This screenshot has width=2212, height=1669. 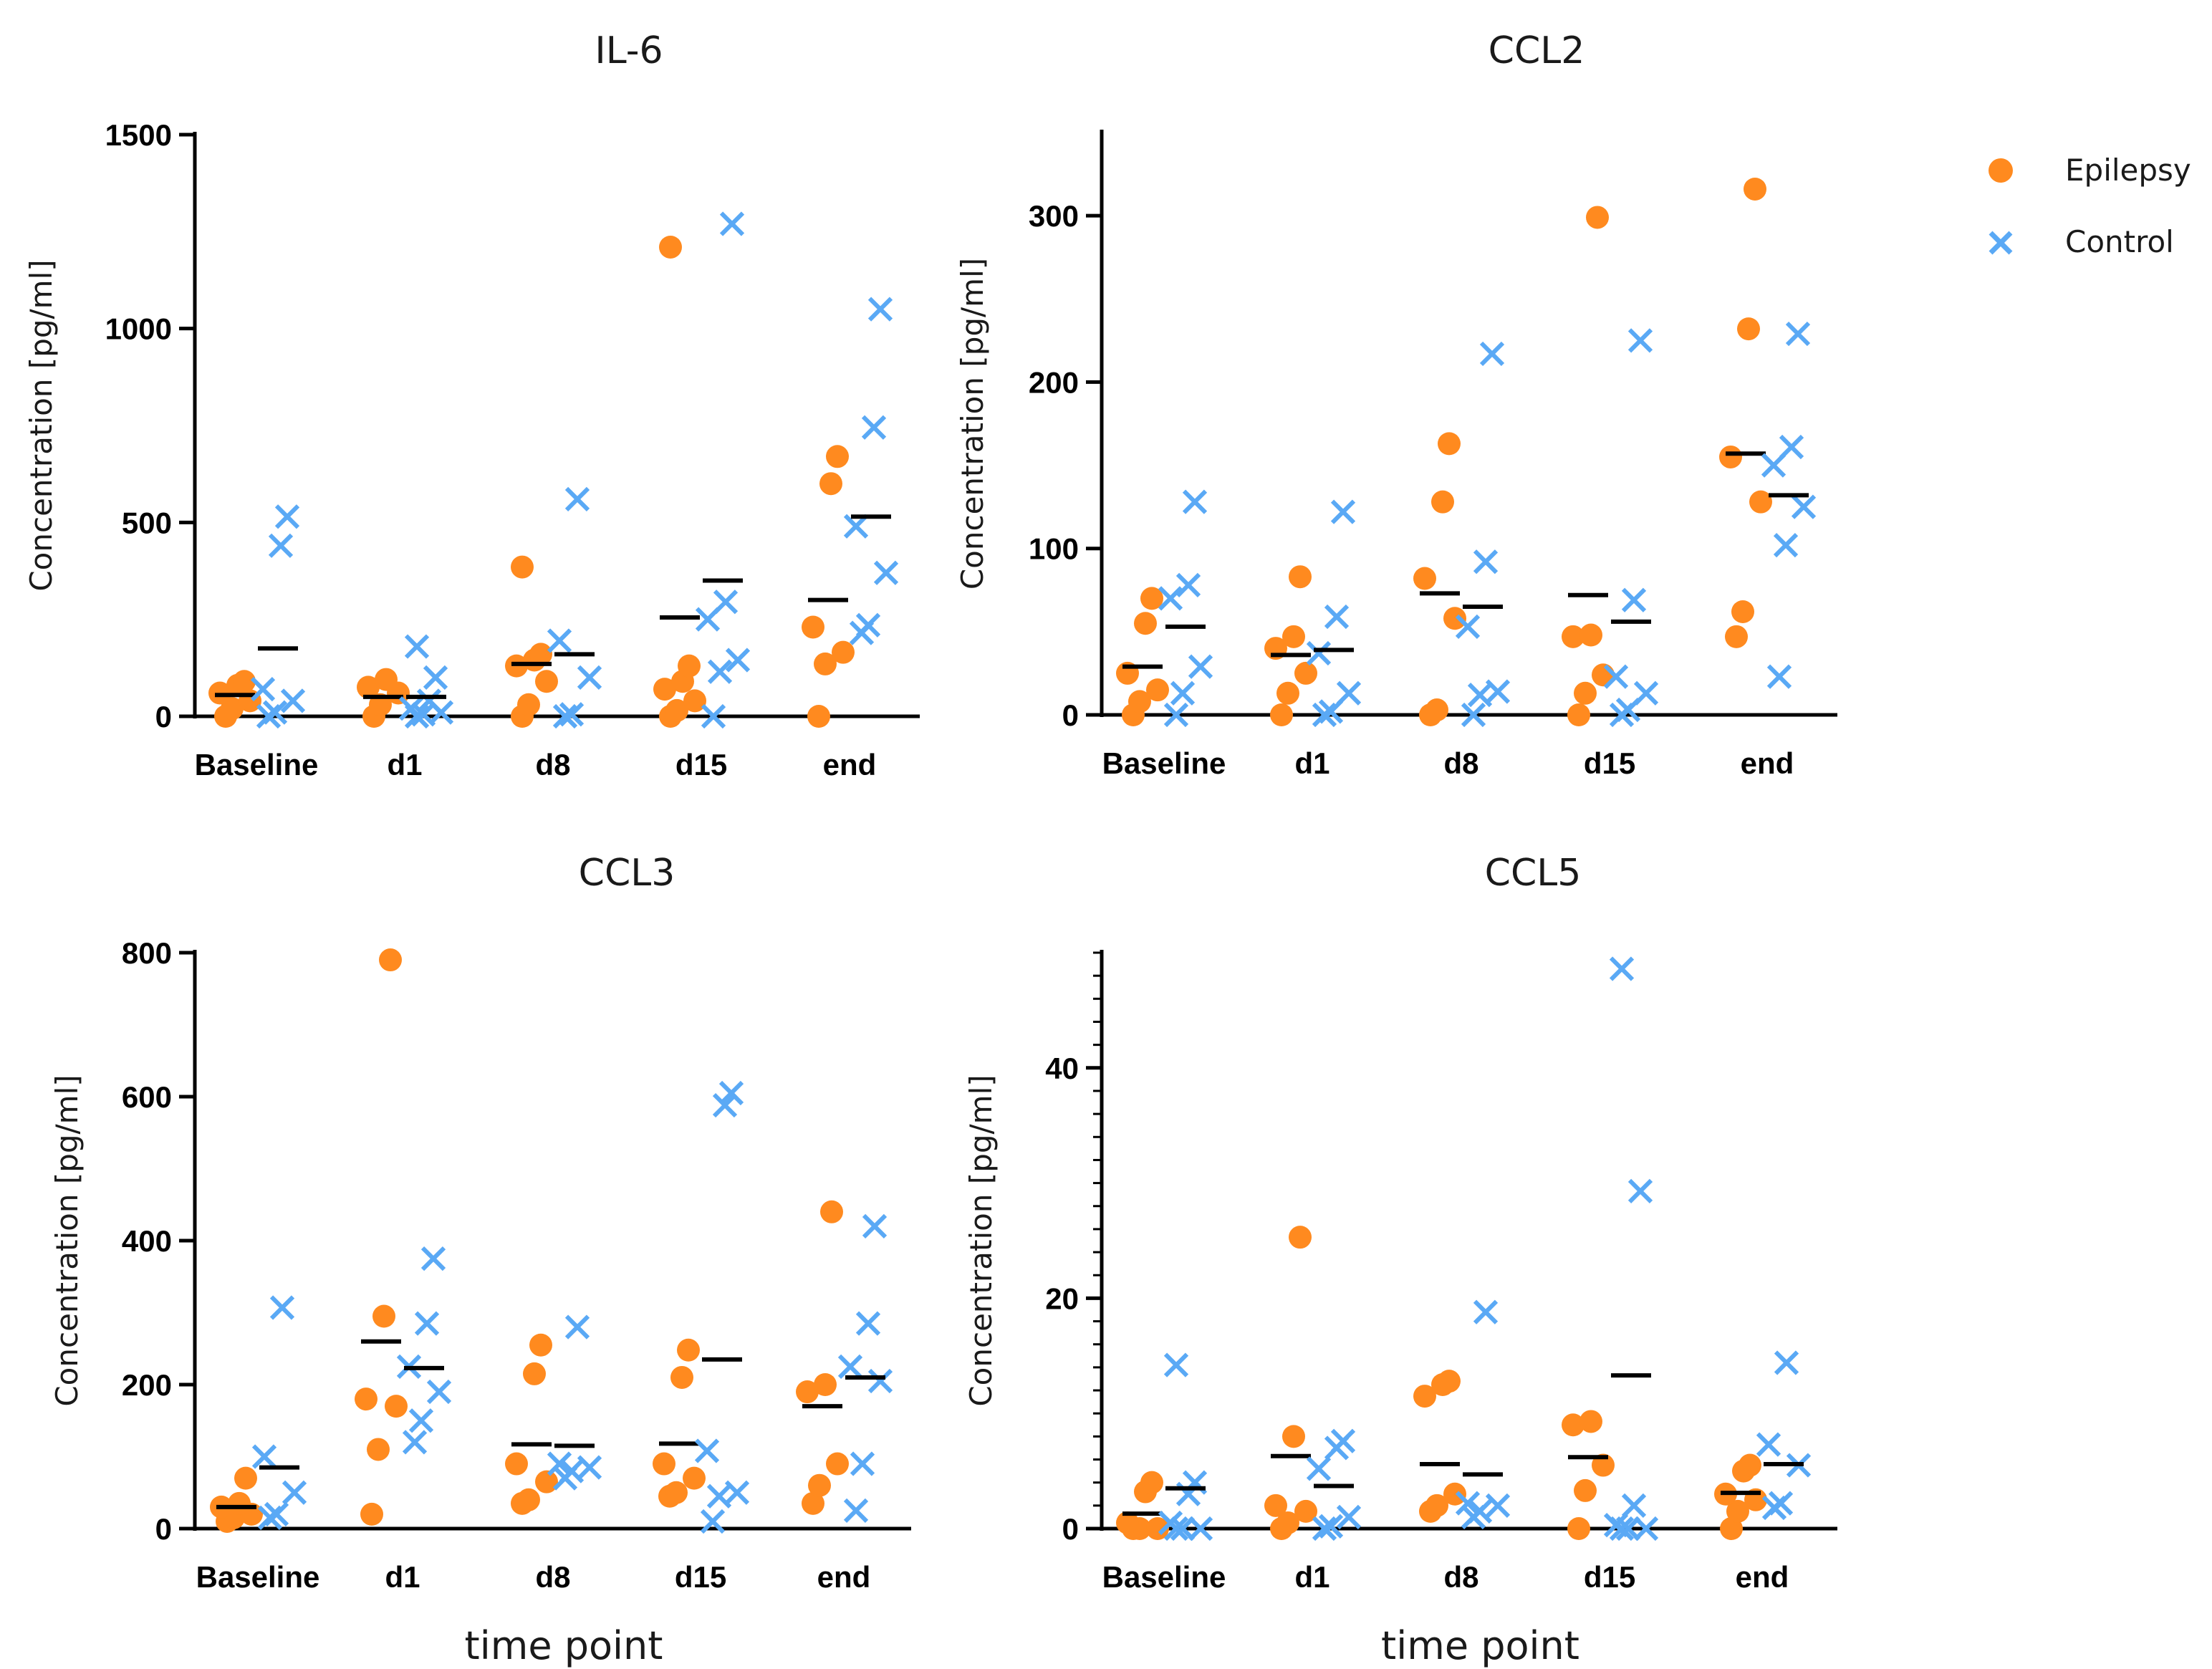 What do you see at coordinates (402, 1577) in the screenshot?
I see `x-tick-label: d1` at bounding box center [402, 1577].